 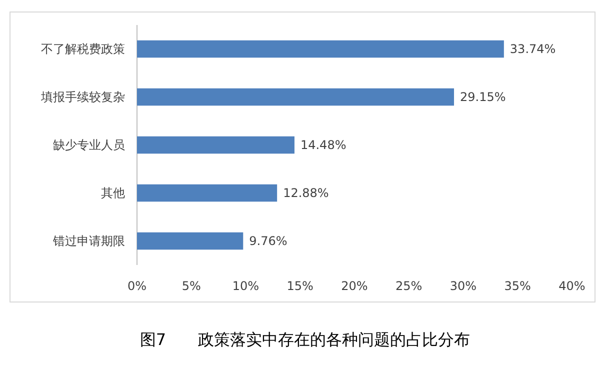 I want to click on x-tick-label: 20%, so click(x=354, y=286).